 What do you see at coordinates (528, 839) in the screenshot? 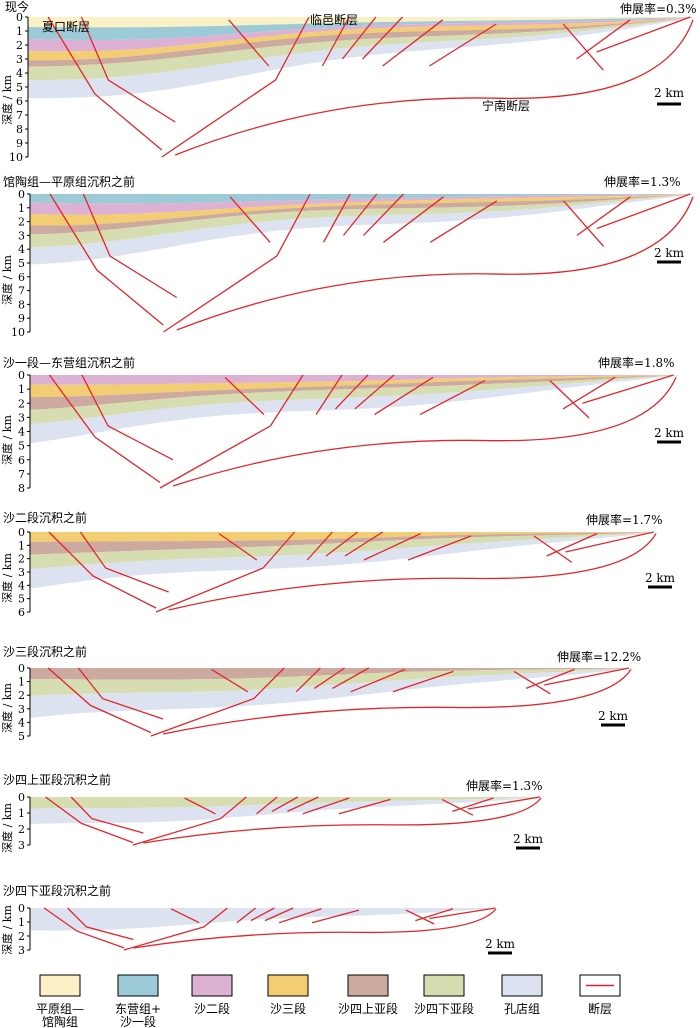
I see `scale-label: 2 km` at bounding box center [528, 839].